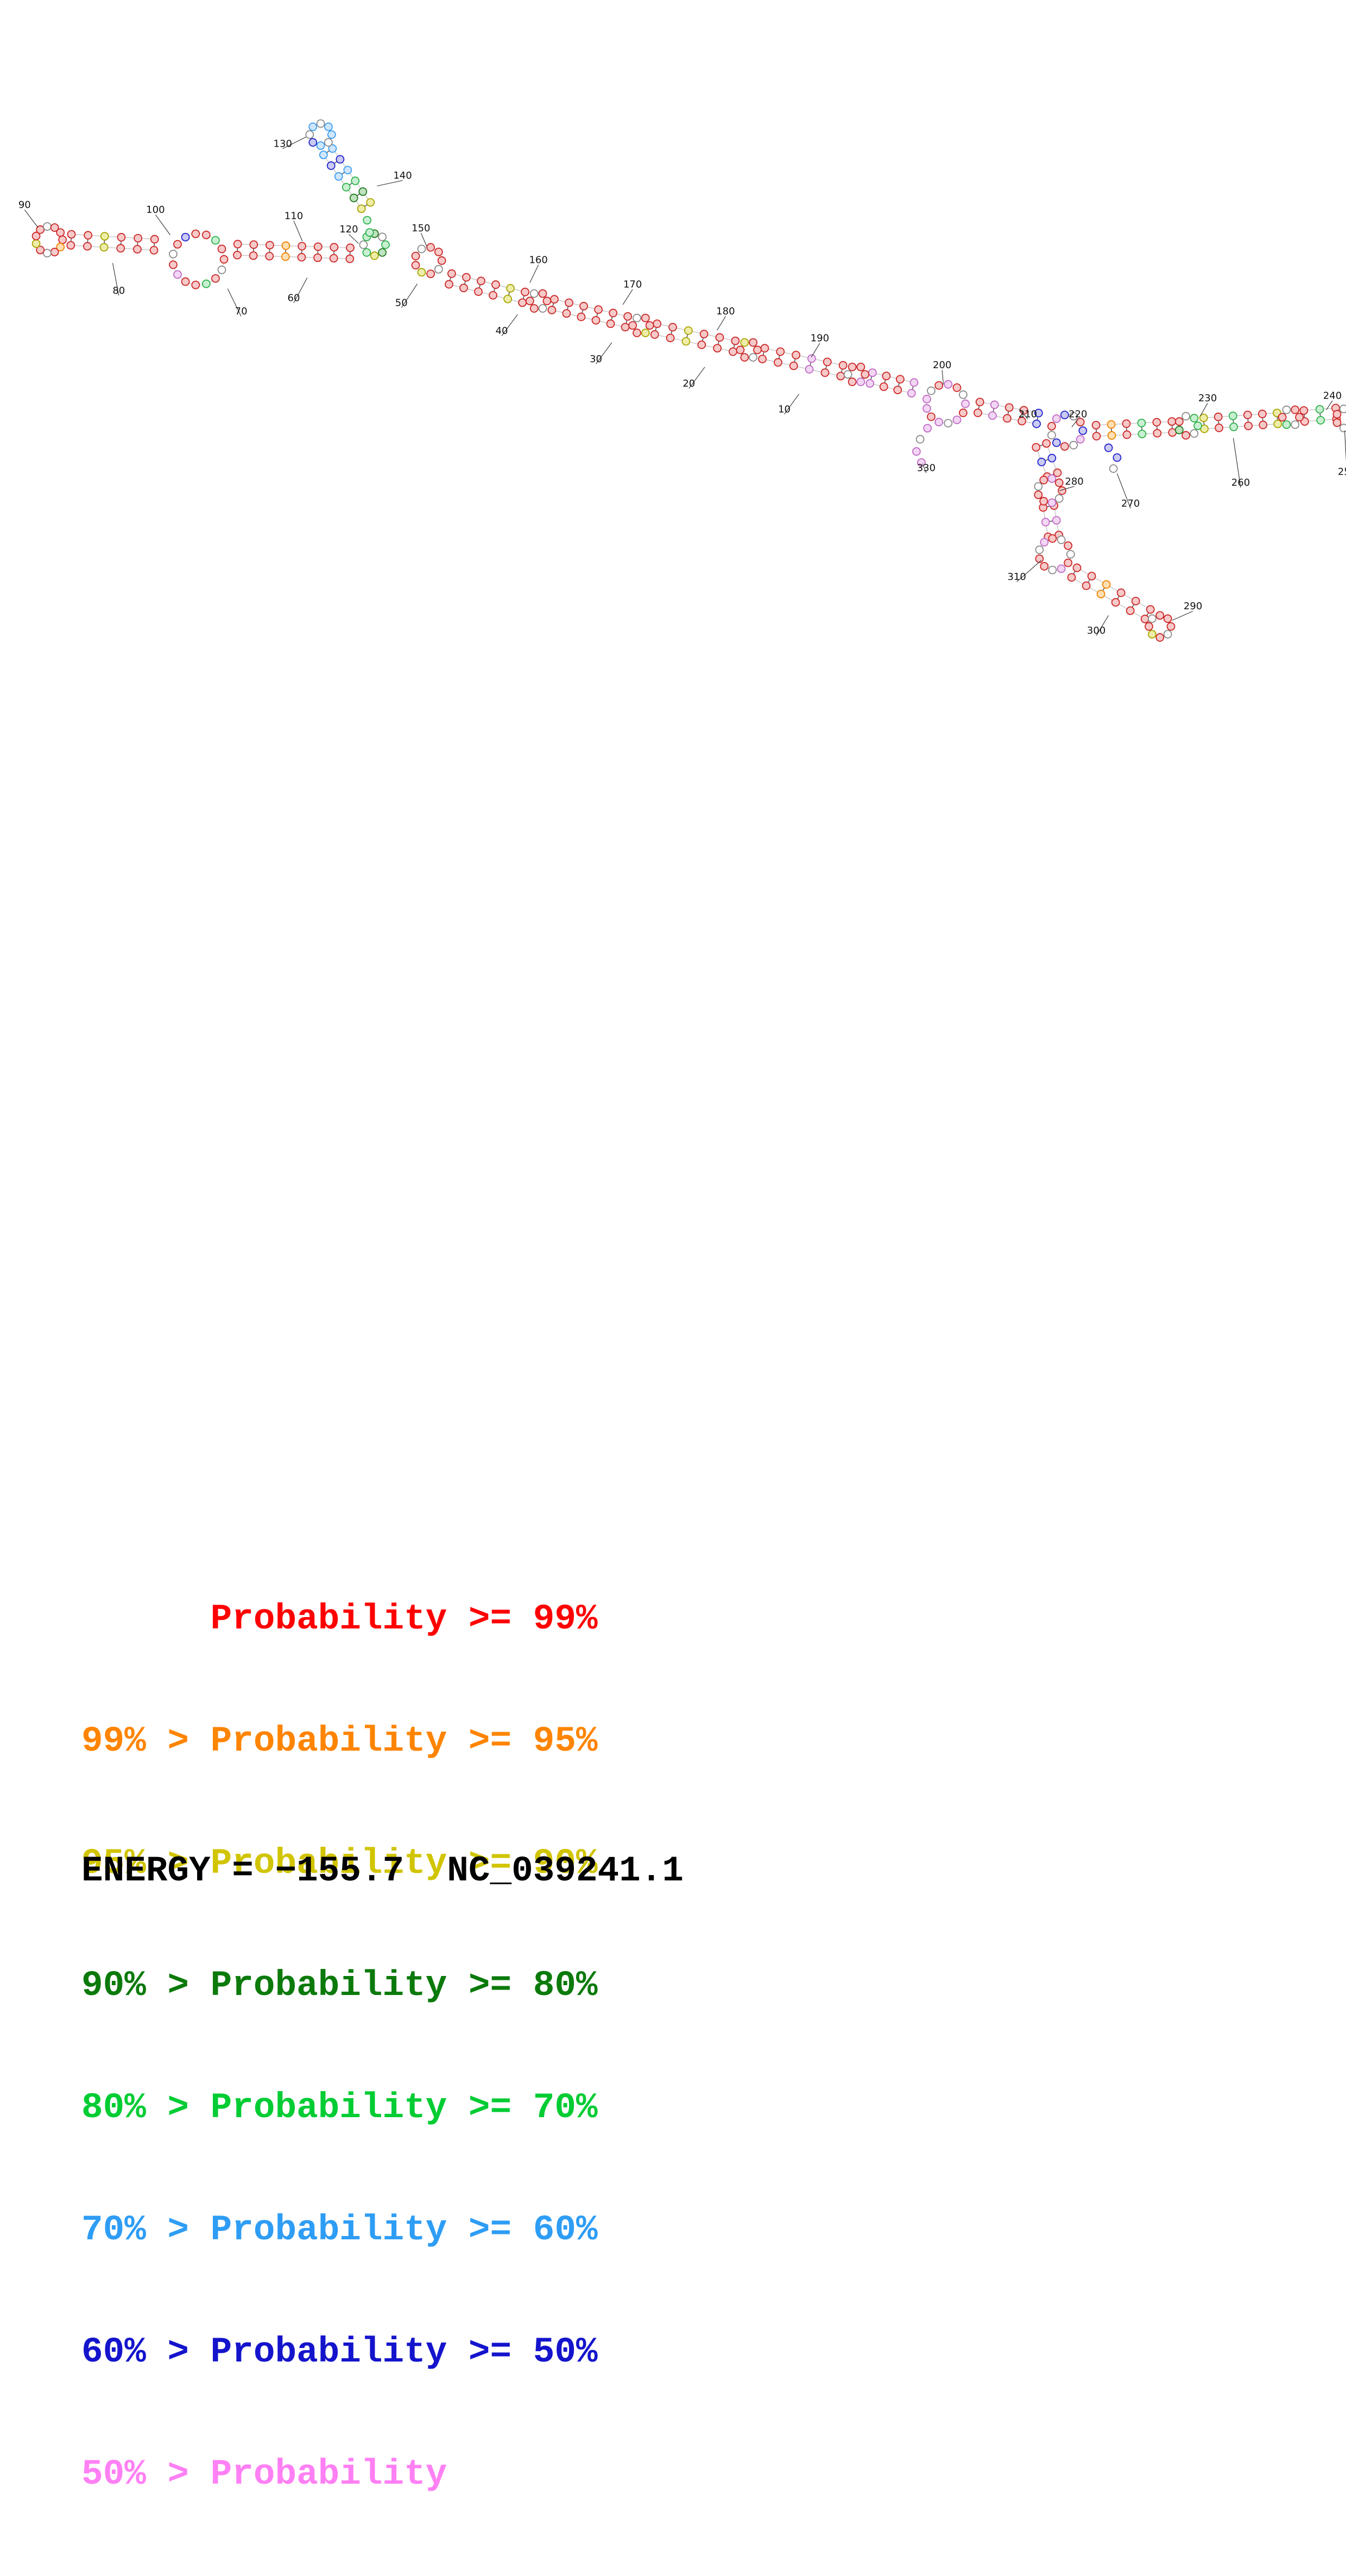 The height and width of the screenshot is (2576, 1346). I want to click on svg-text: 80, so click(119, 290).